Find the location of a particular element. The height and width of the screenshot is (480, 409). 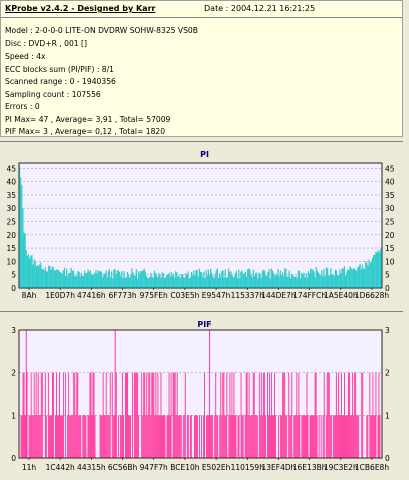

pi-x-tick-label: 115337h is located at coordinates (248, 295).